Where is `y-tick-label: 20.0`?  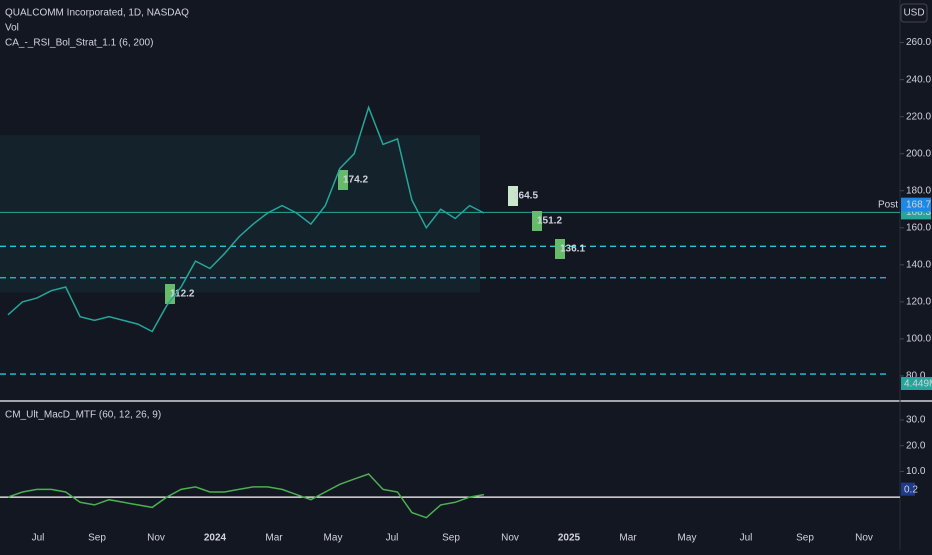
y-tick-label: 20.0 is located at coordinates (916, 445).